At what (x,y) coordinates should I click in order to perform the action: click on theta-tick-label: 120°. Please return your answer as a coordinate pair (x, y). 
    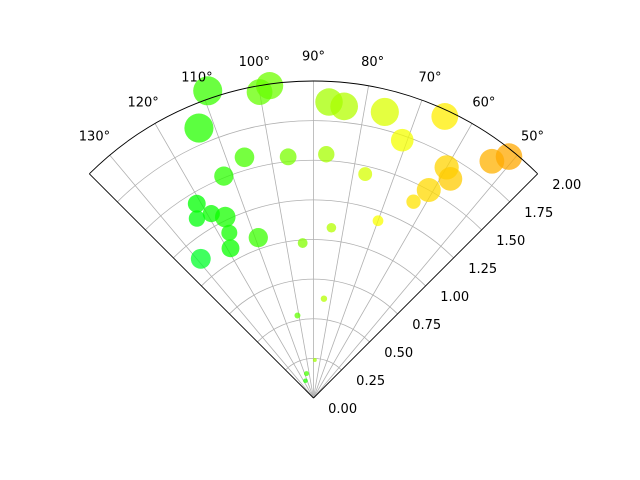
    Looking at the image, I should click on (142, 102).